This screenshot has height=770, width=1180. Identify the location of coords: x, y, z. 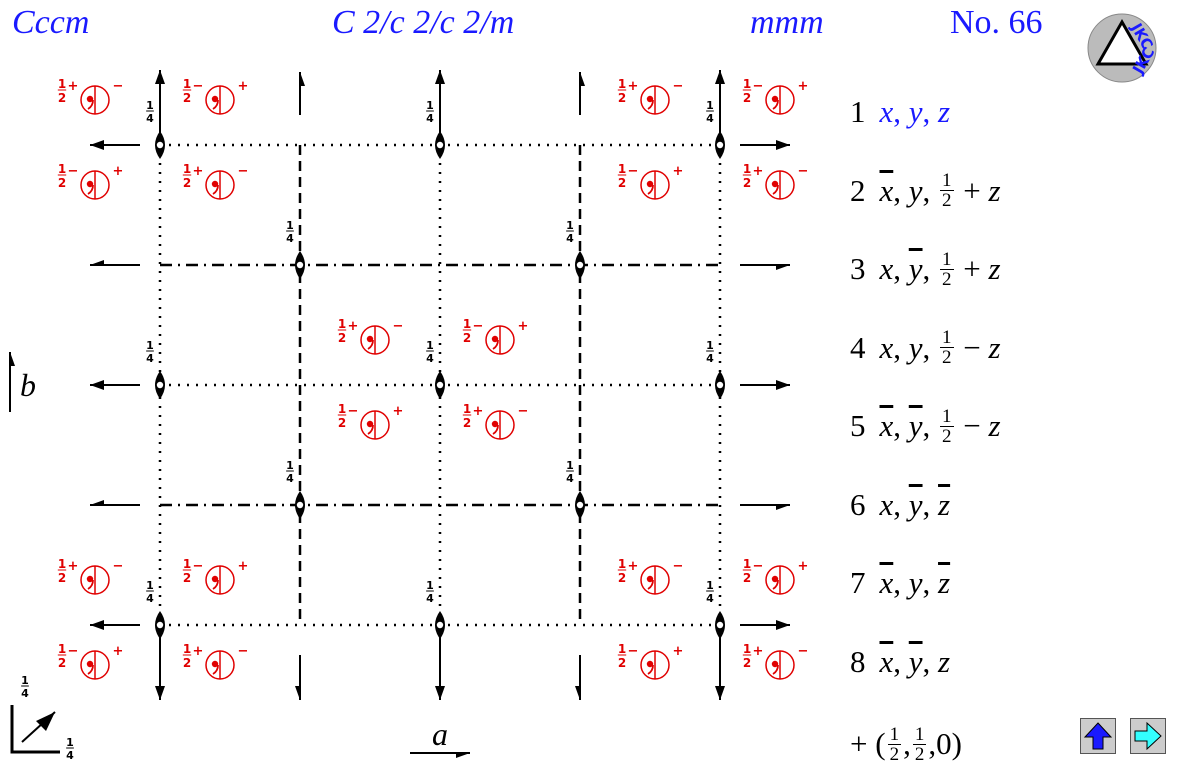
(915, 583).